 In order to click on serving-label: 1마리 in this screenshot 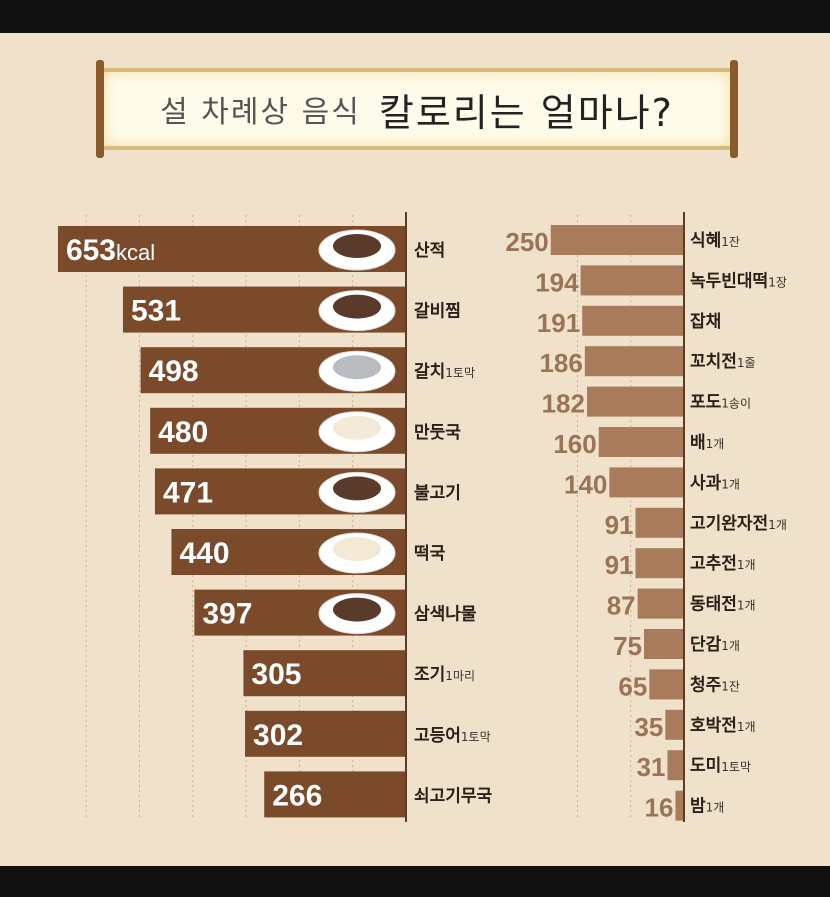, I will do `click(460, 676)`.